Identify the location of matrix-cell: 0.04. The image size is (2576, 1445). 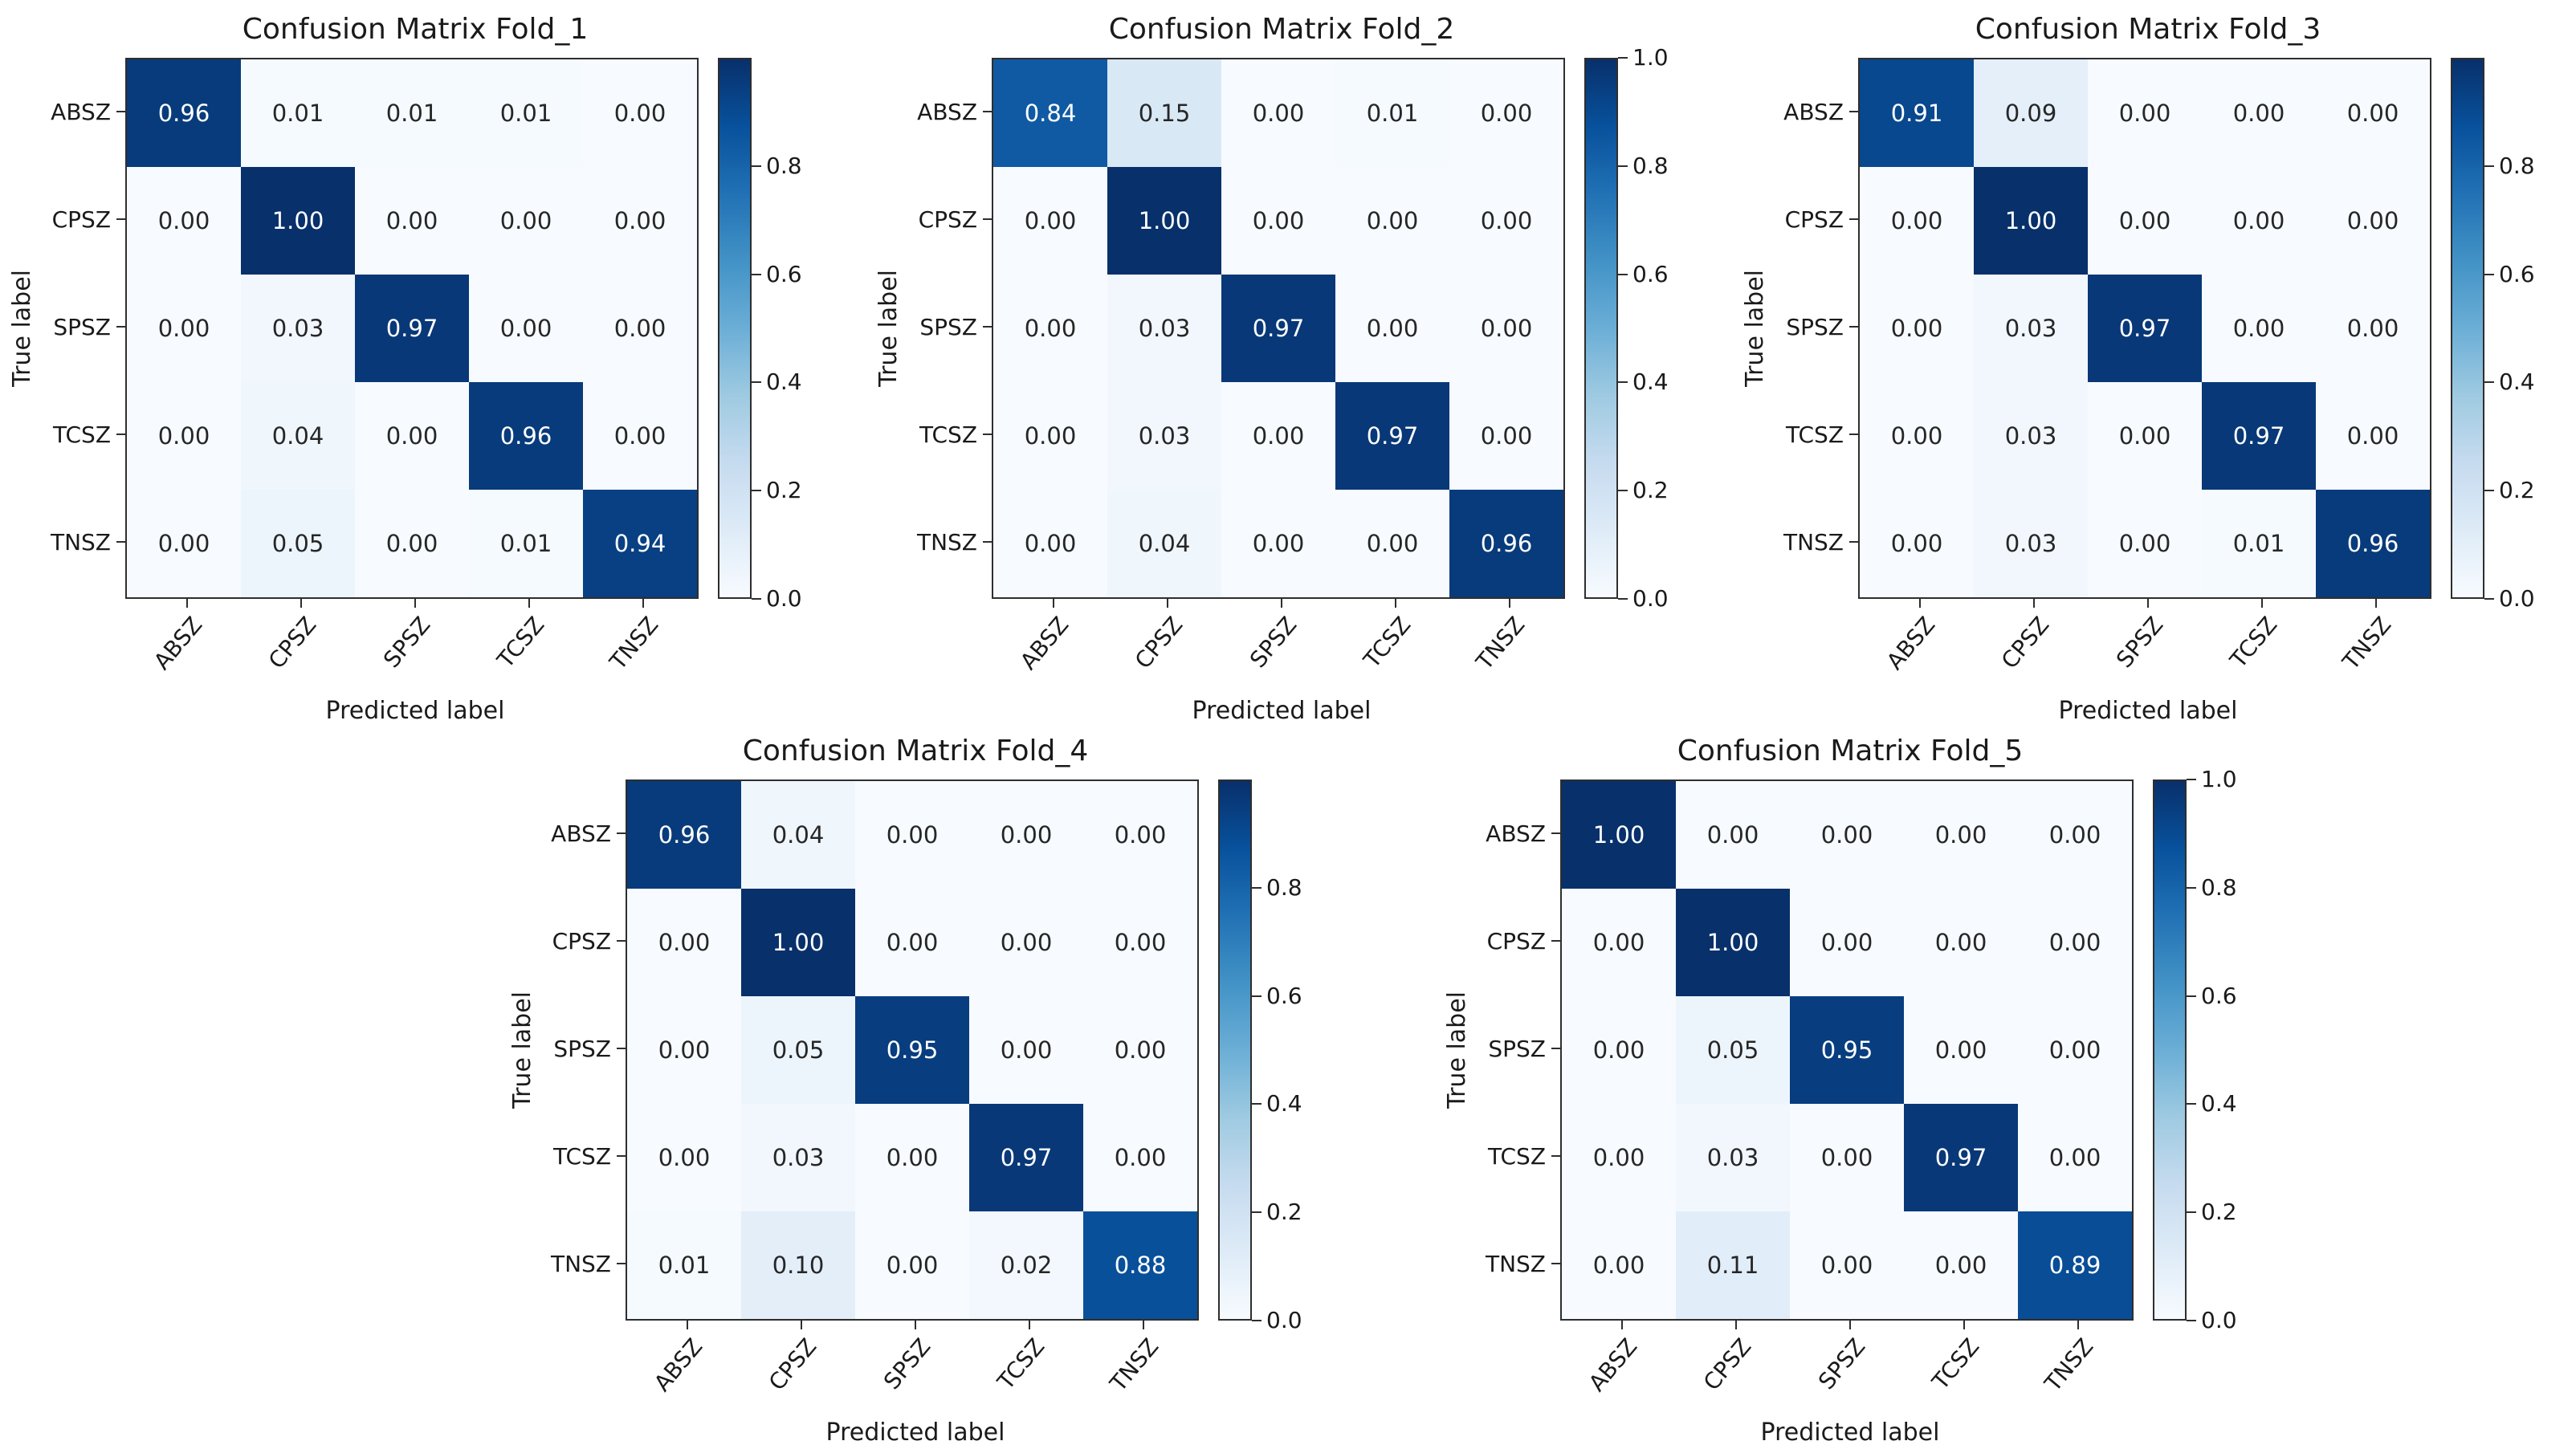
(798, 835).